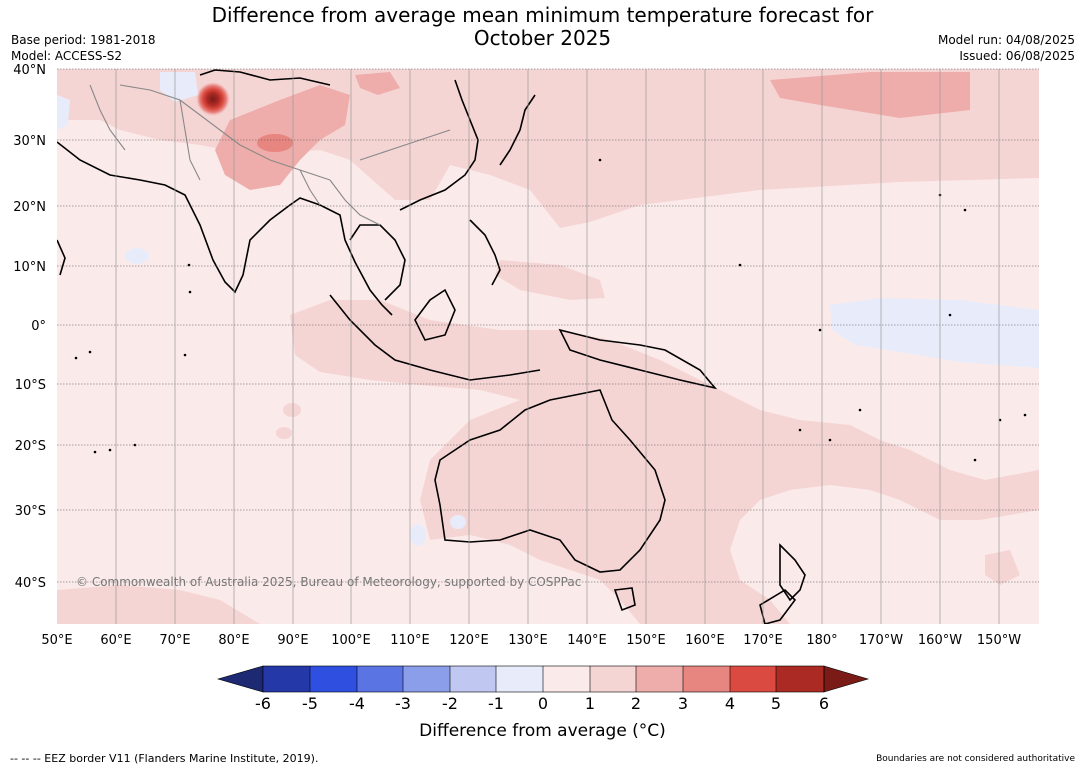 The width and height of the screenshot is (1085, 770). I want to click on country-borders, so click(270, 155).